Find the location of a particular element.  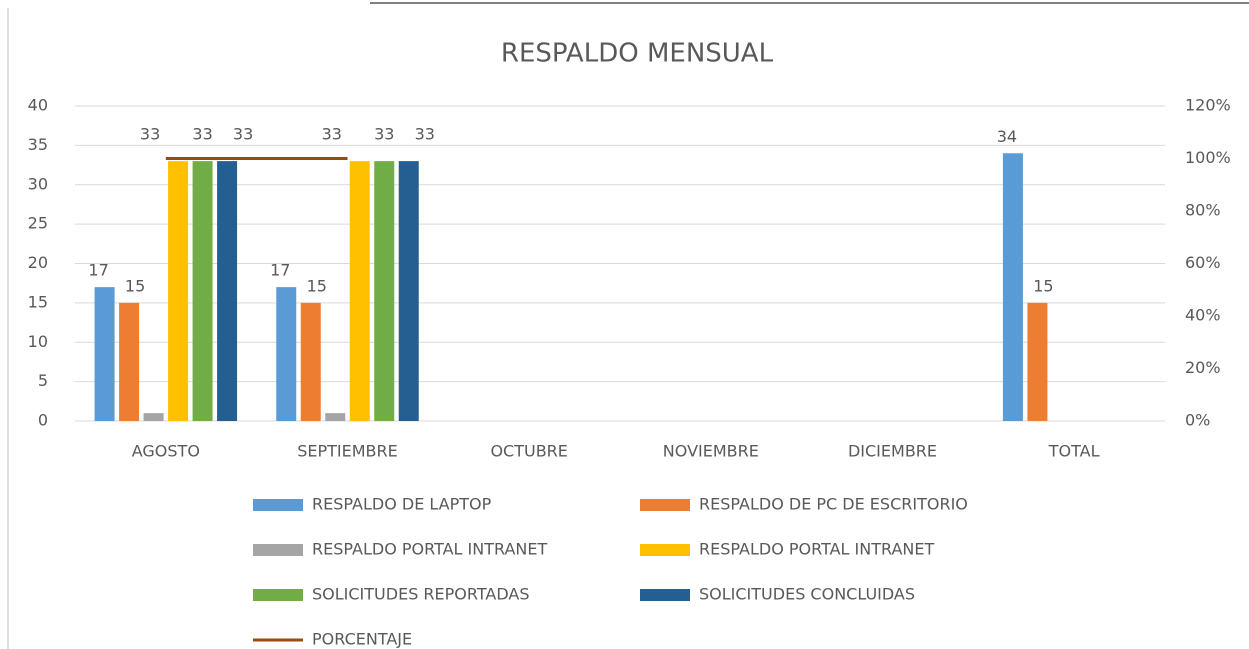

legend-label: PORCENTAJE is located at coordinates (362, 639).